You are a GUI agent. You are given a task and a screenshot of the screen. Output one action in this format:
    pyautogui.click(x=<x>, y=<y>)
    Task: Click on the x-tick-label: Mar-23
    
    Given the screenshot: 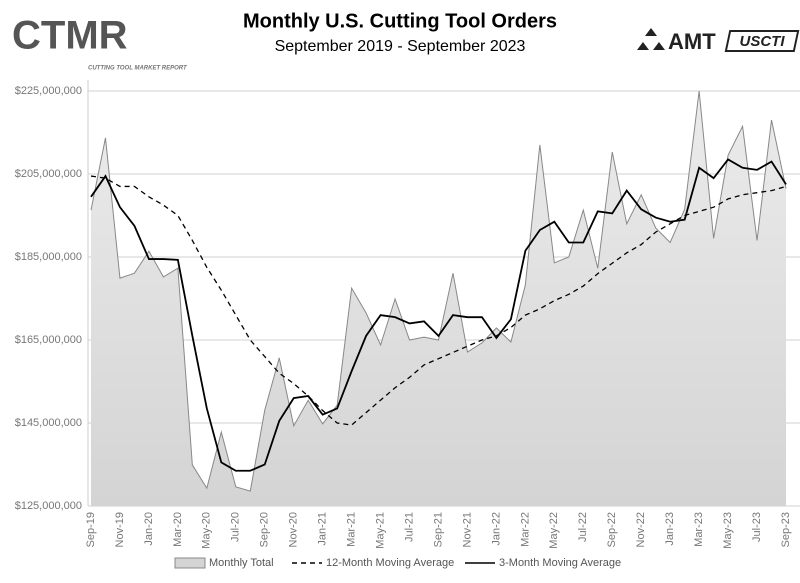 What is the action you would take?
    pyautogui.click(x=699, y=529)
    